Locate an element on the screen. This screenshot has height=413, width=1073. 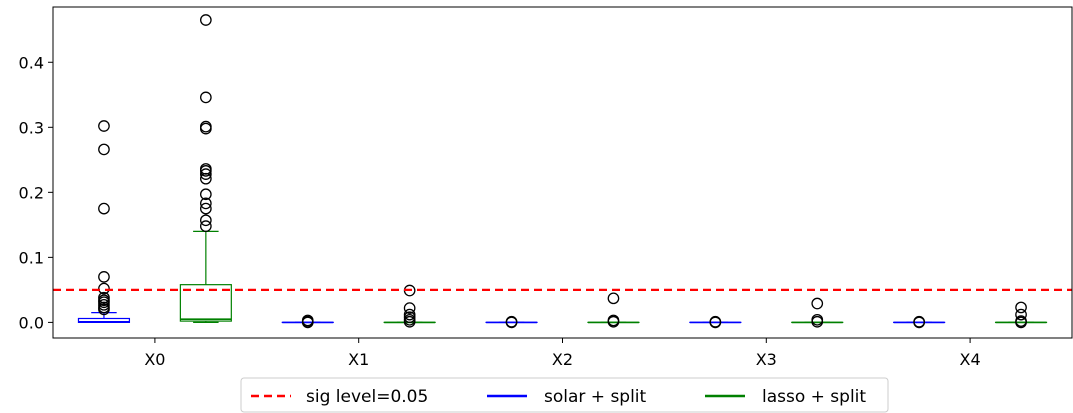
box-lasso-X0 is located at coordinates (205, 168).